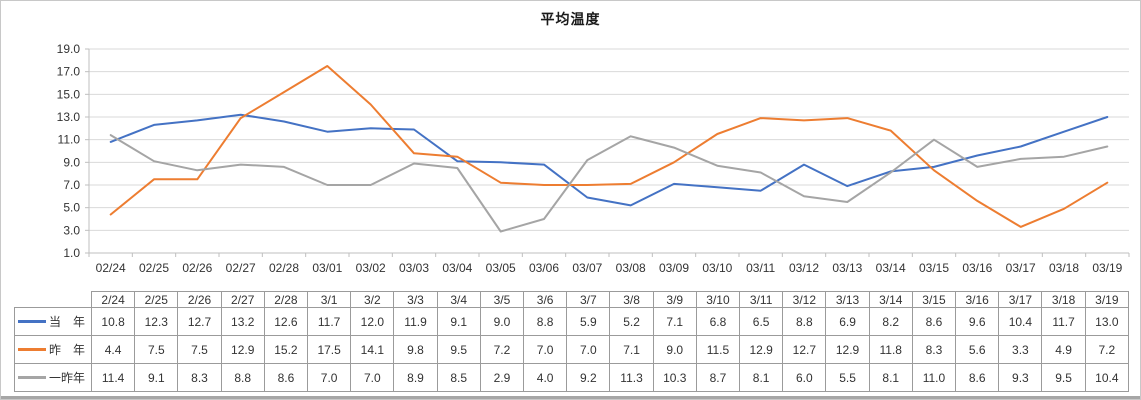 Image resolution: width=1141 pixels, height=400 pixels. What do you see at coordinates (156, 321) in the screenshot?
I see `table-value-cell: 12.3` at bounding box center [156, 321].